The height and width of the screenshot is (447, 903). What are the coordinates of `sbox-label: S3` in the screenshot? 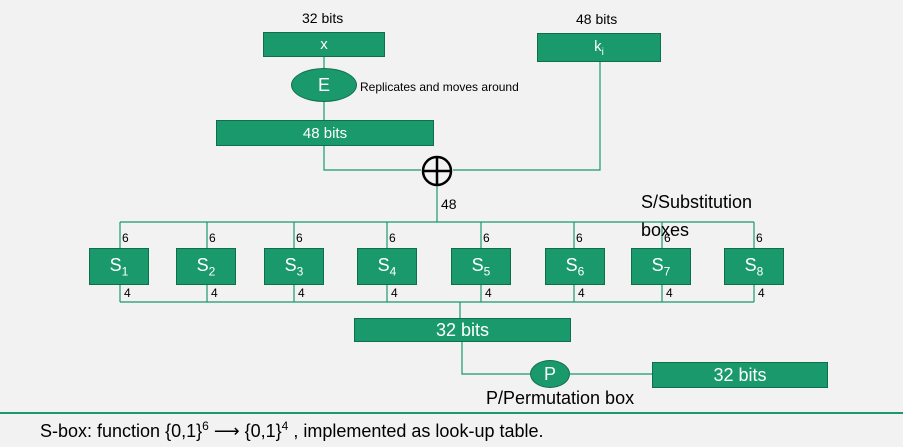 It's located at (294, 266).